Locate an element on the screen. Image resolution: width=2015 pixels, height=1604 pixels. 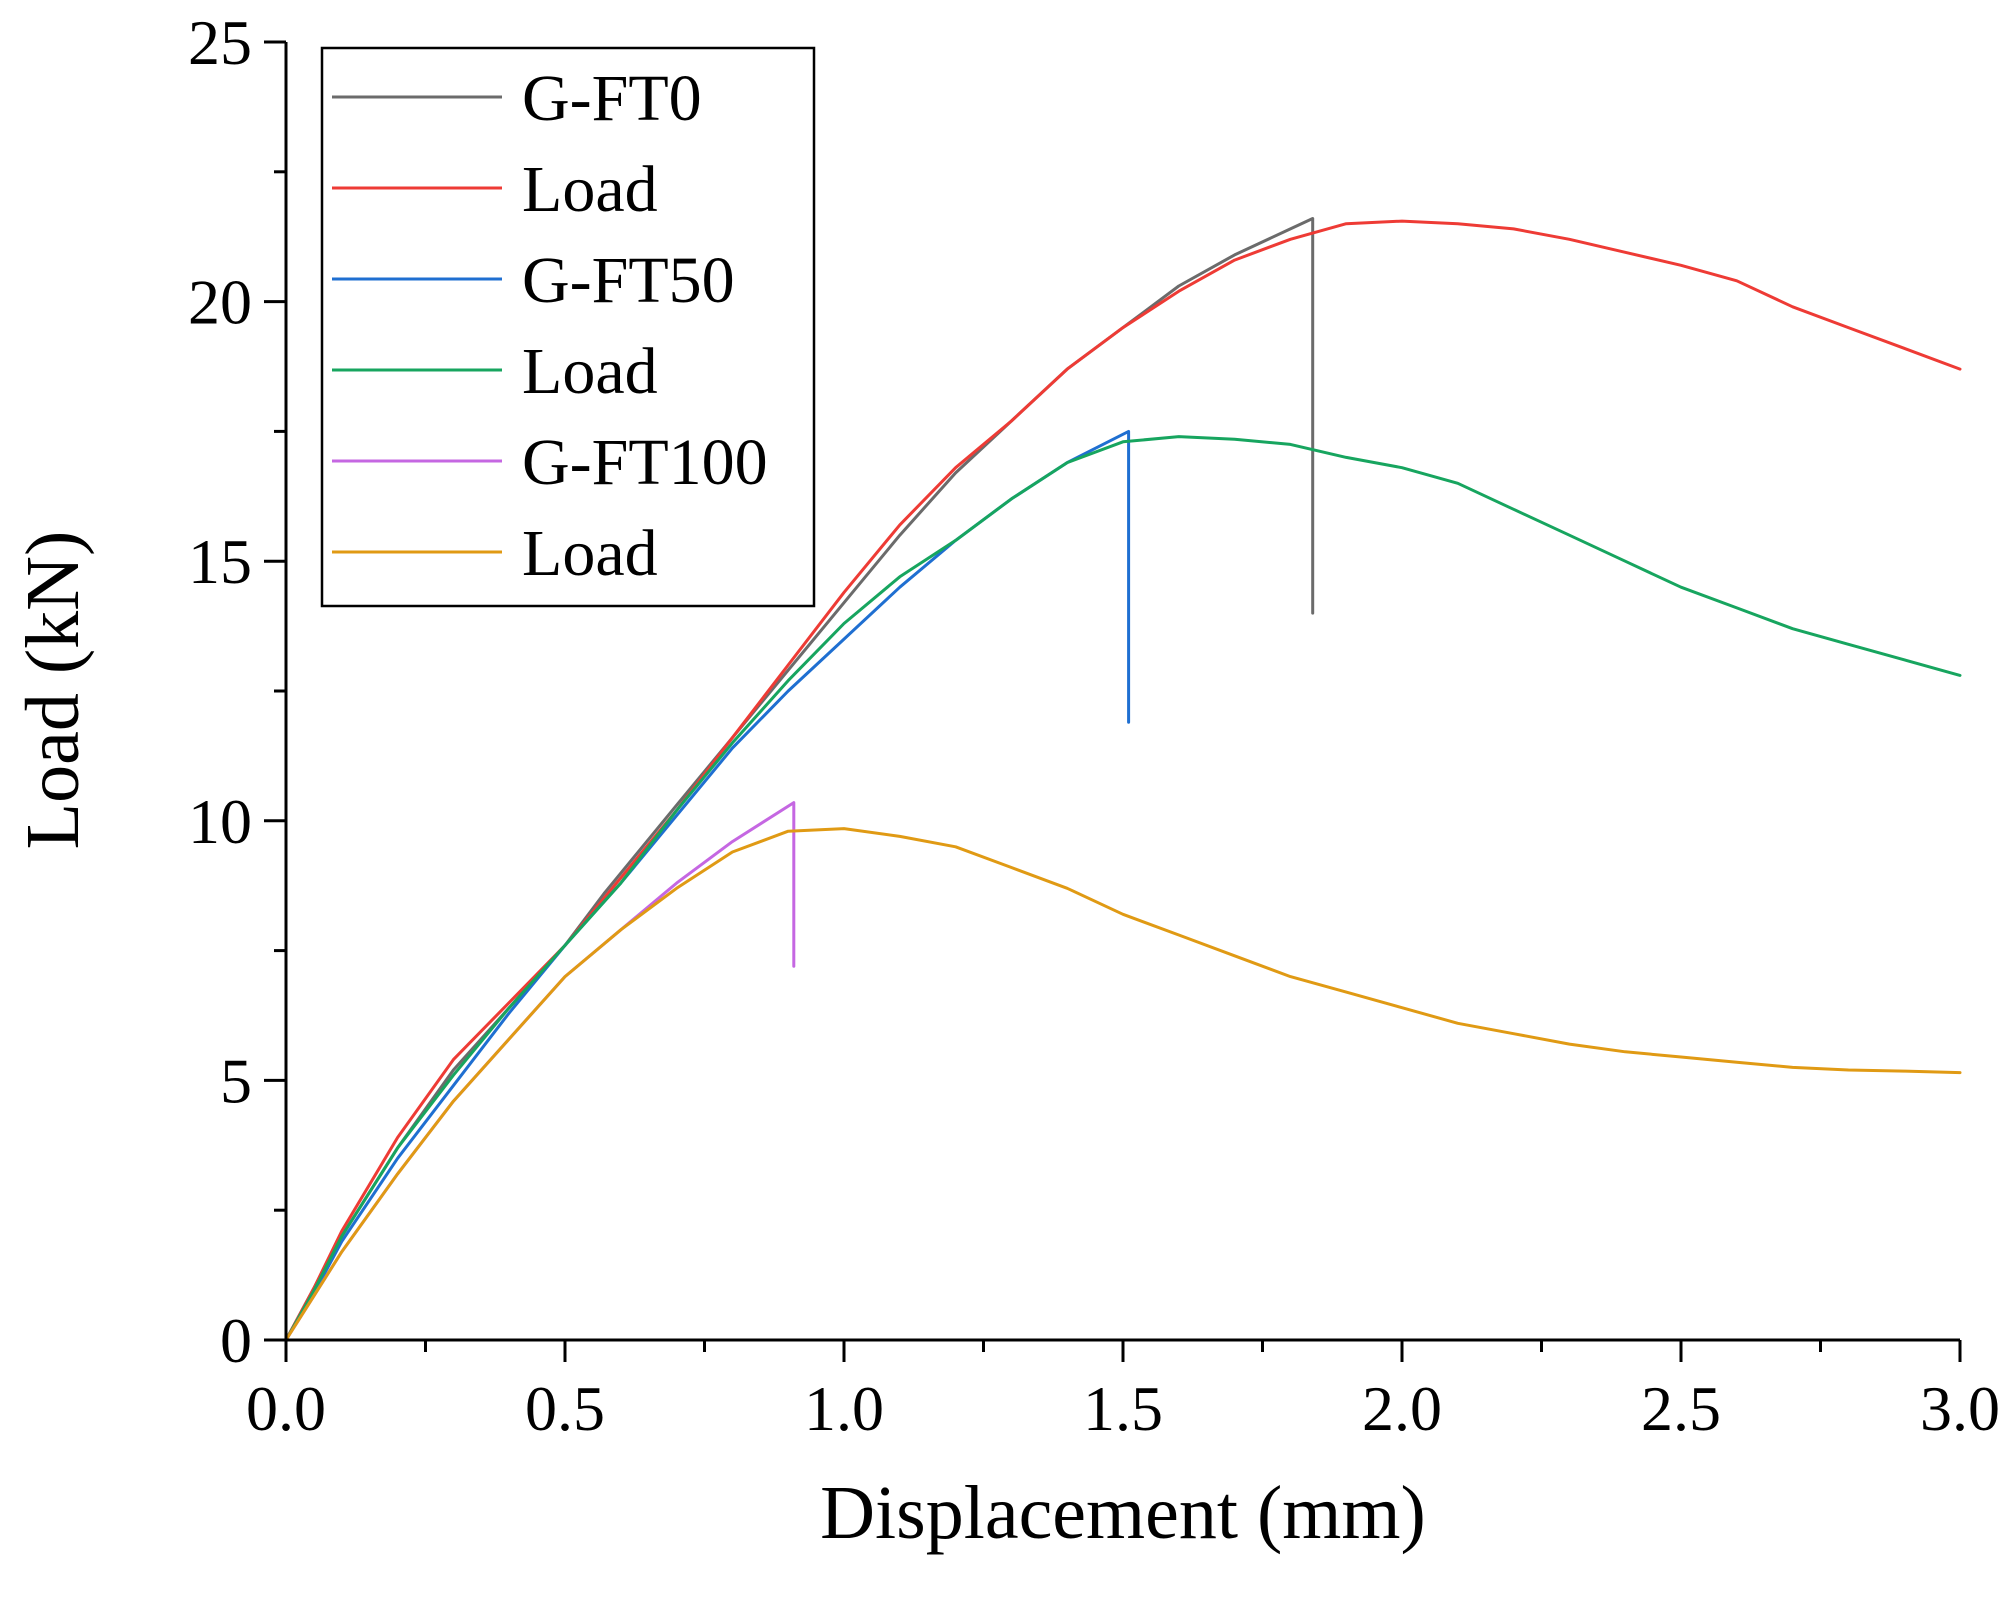
x-tick-label: 1.5 is located at coordinates (1123, 1408).